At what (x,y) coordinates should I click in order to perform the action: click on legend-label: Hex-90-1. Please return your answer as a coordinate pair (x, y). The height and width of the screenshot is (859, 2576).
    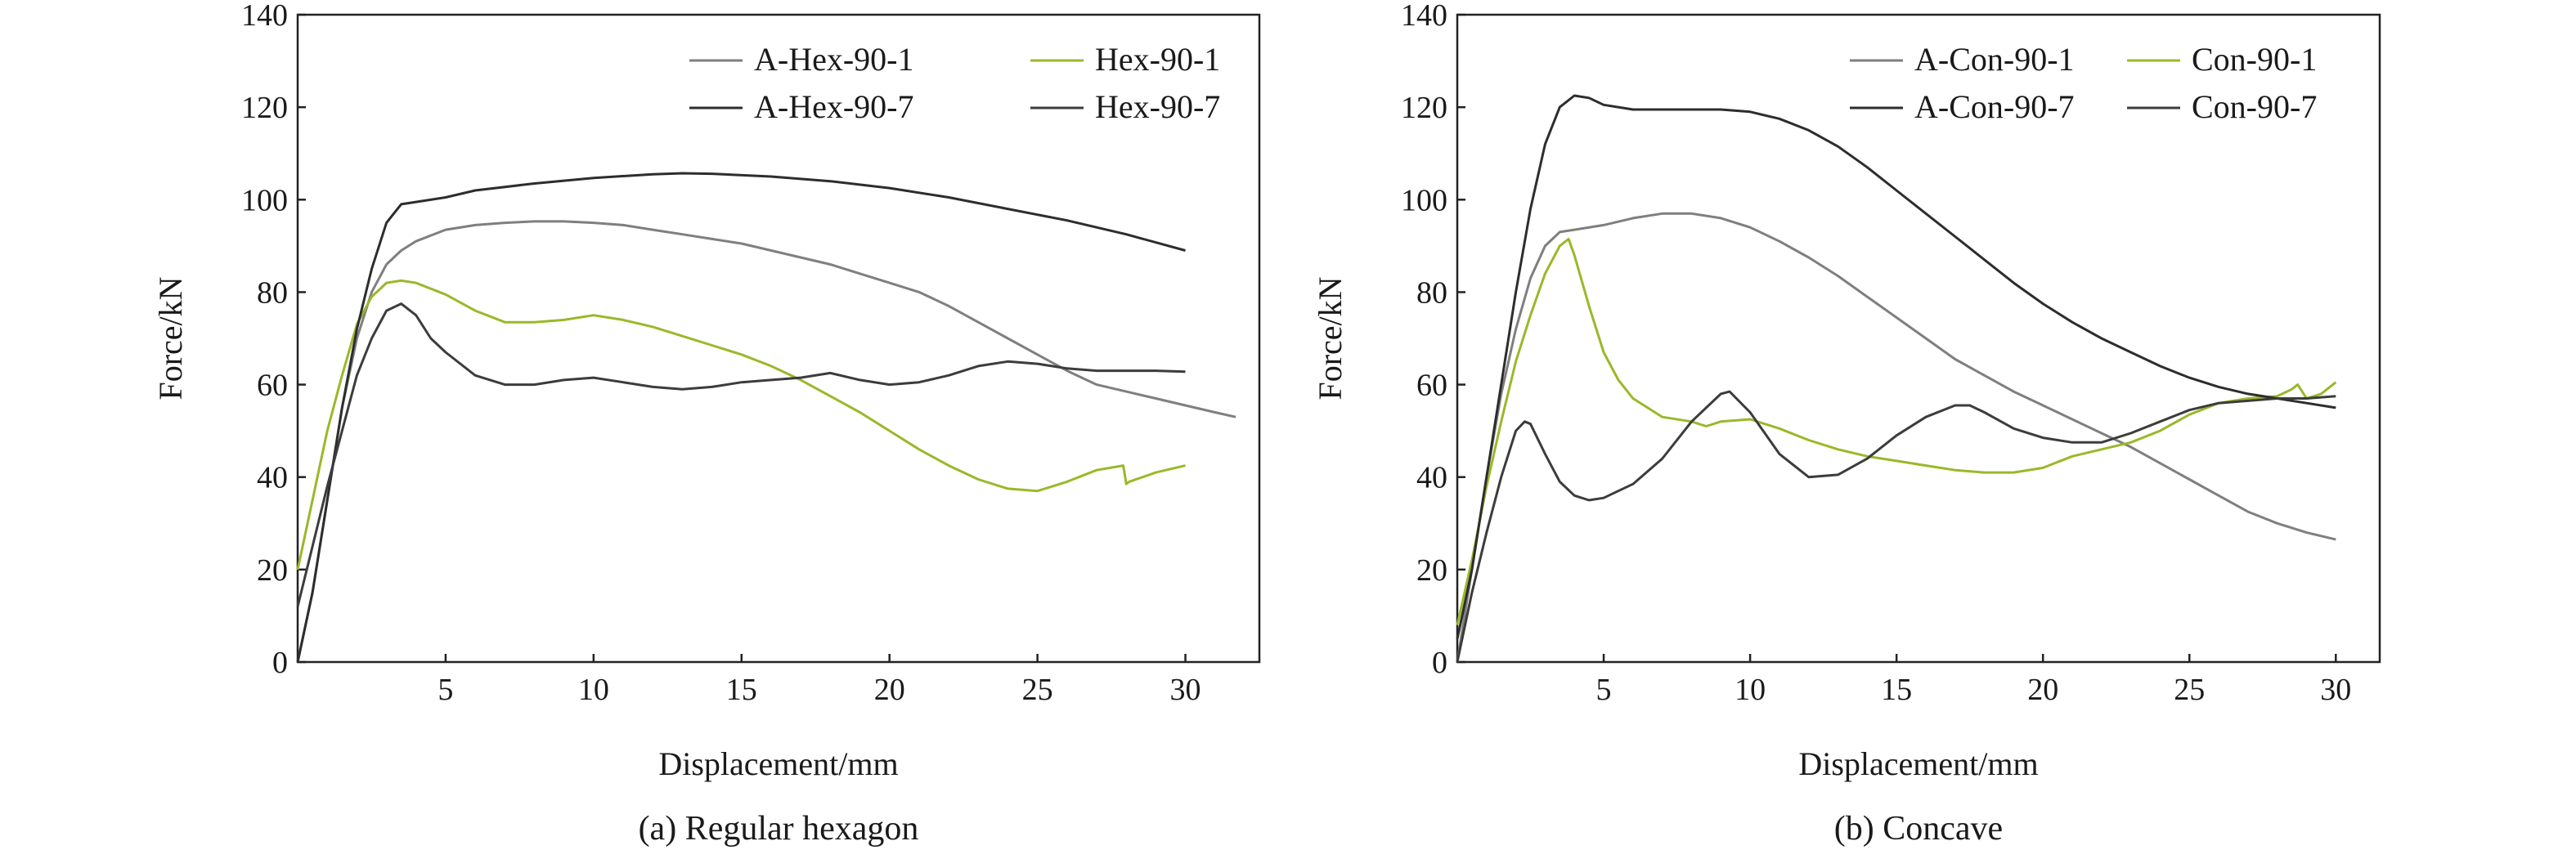
    Looking at the image, I should click on (1158, 60).